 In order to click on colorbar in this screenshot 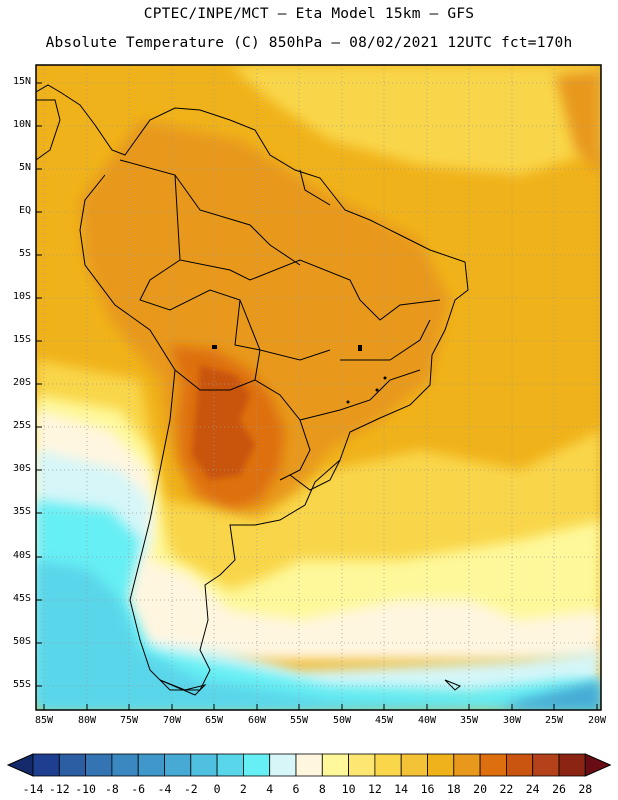, I will do `click(309, 765)`.